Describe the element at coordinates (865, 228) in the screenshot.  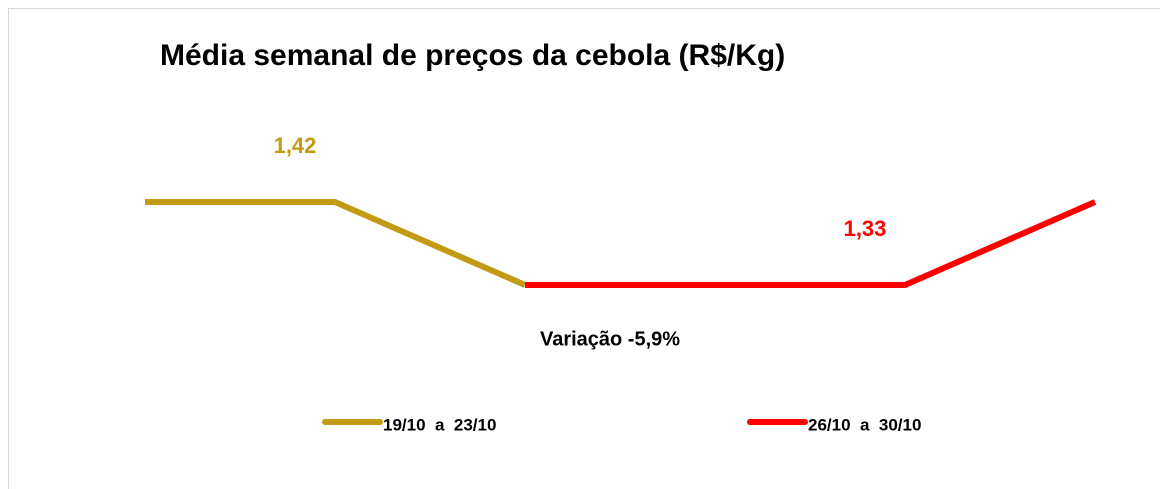
I see `data-label: 1,33` at that location.